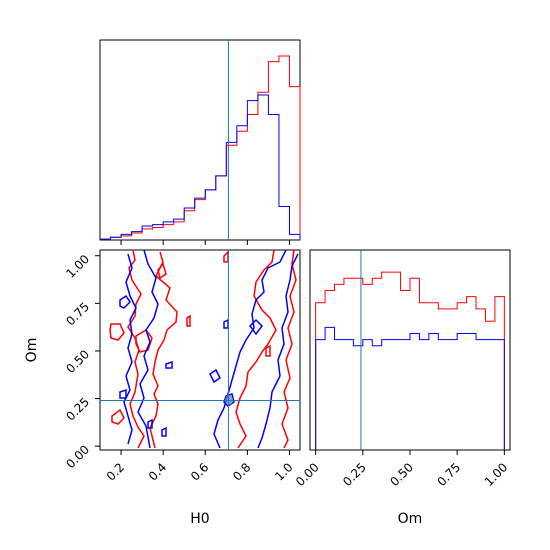 This screenshot has width=550, height=550. Describe the element at coordinates (496, 474) in the screenshot. I see `om-xtick-label-4: 1.00` at that location.